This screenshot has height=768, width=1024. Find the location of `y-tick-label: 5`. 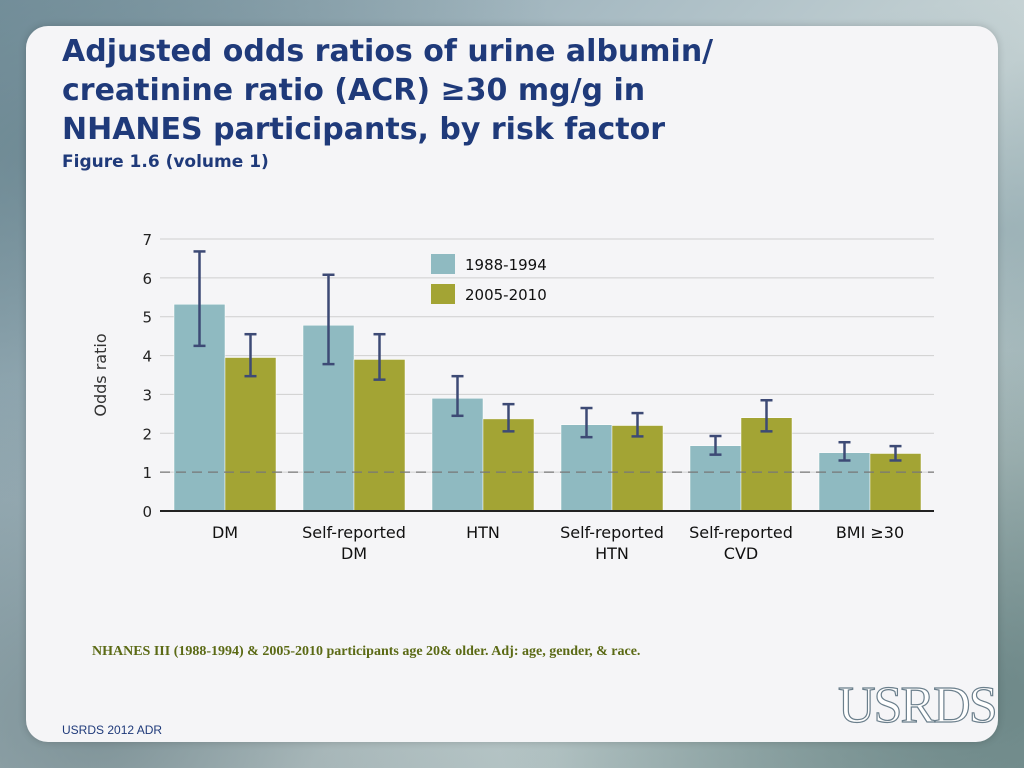

y-tick-label: 5 is located at coordinates (147, 318).